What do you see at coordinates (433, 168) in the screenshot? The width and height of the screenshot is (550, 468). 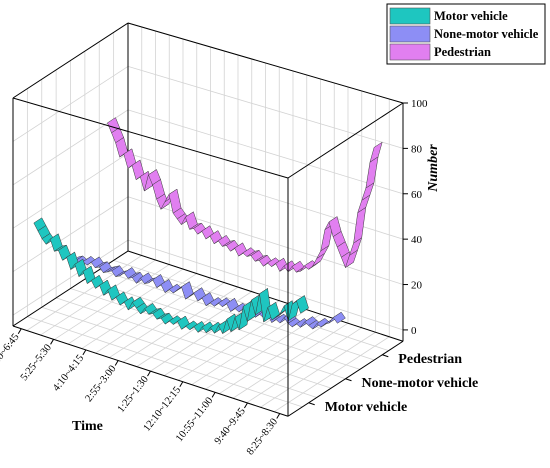 I see `number-axis-label: Number` at bounding box center [433, 168].